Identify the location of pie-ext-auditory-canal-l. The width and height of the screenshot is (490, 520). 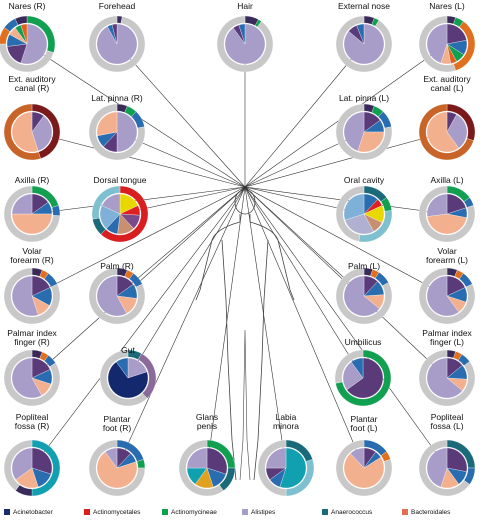
(447, 132).